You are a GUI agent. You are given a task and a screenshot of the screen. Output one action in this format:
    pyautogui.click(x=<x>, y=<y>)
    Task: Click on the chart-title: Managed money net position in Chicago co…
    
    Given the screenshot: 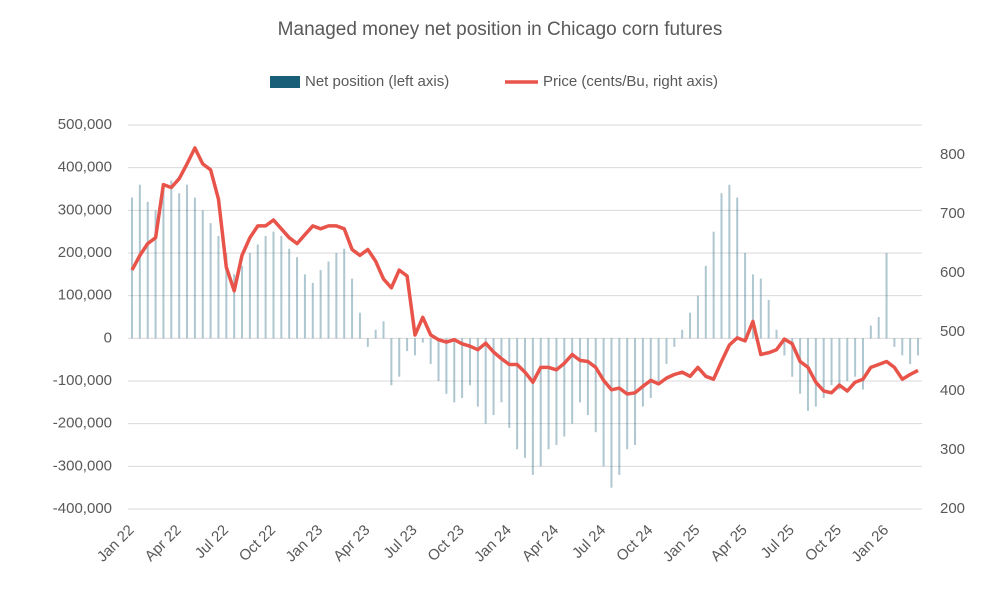 What is the action you would take?
    pyautogui.click(x=500, y=29)
    